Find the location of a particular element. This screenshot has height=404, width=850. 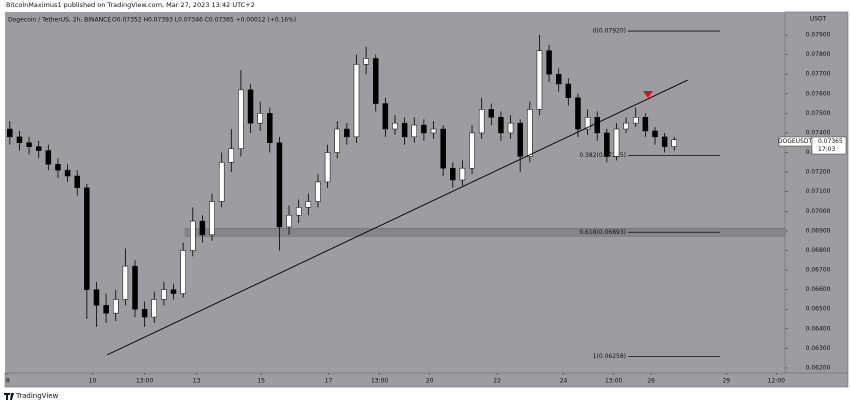

x-tick-label: 10 is located at coordinates (93, 381).